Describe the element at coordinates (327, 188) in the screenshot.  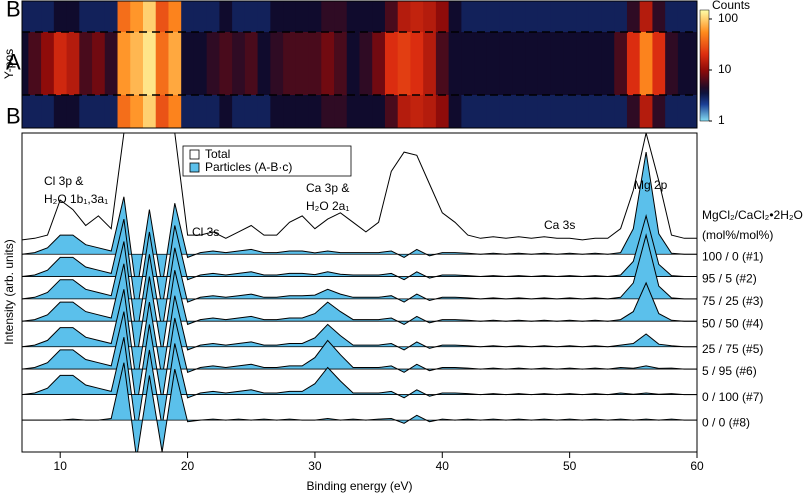
I see `annotation: Ca 3p &` at that location.